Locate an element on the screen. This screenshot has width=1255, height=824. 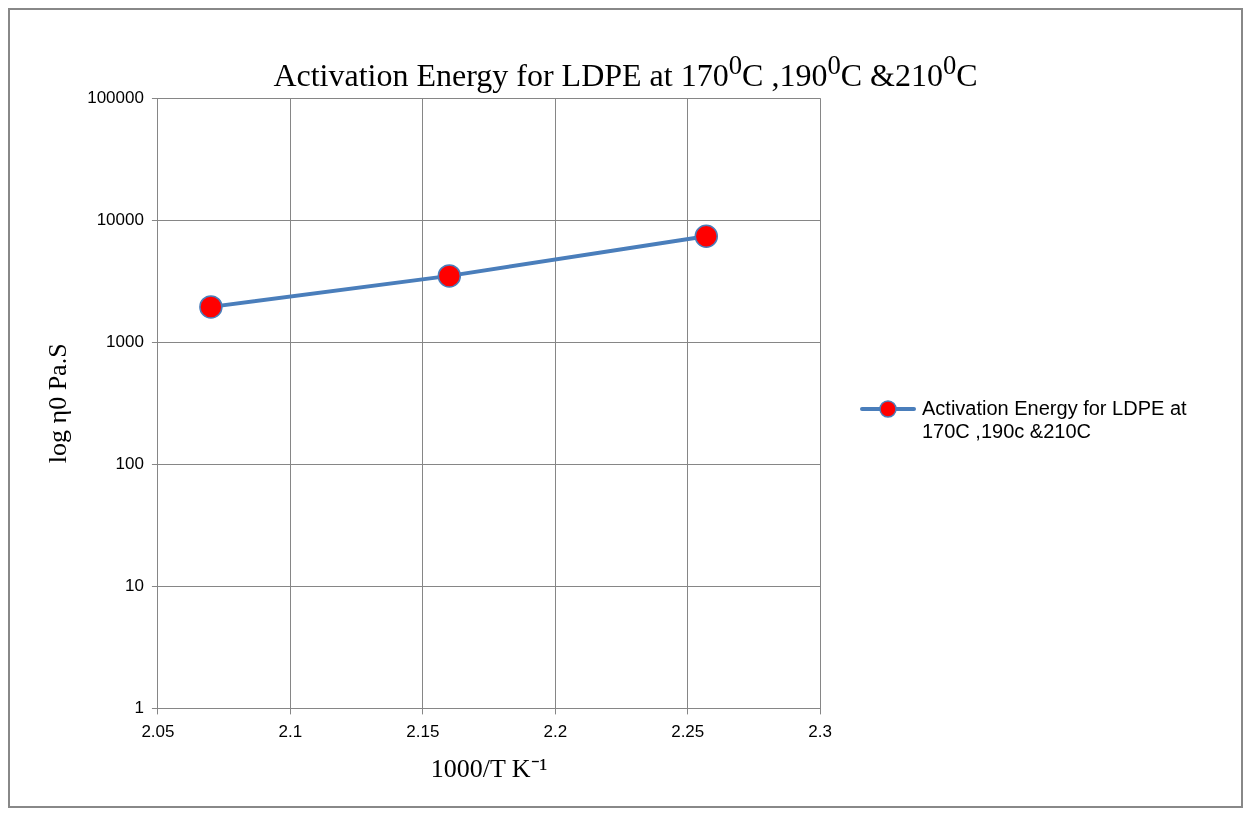
x-tick-label: 2.3 is located at coordinates (820, 732).